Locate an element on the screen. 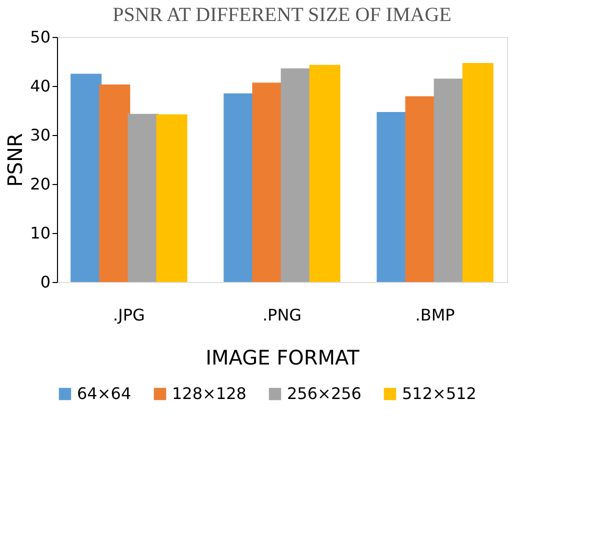 The width and height of the screenshot is (612, 535). x-axis-title: IMAGE FORMAT is located at coordinates (283, 358).